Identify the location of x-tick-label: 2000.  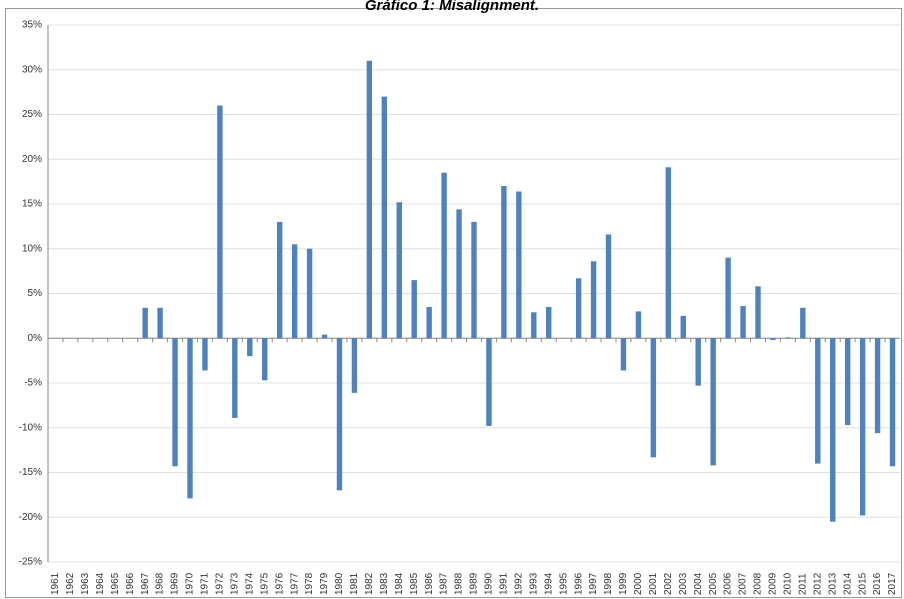
(638, 583).